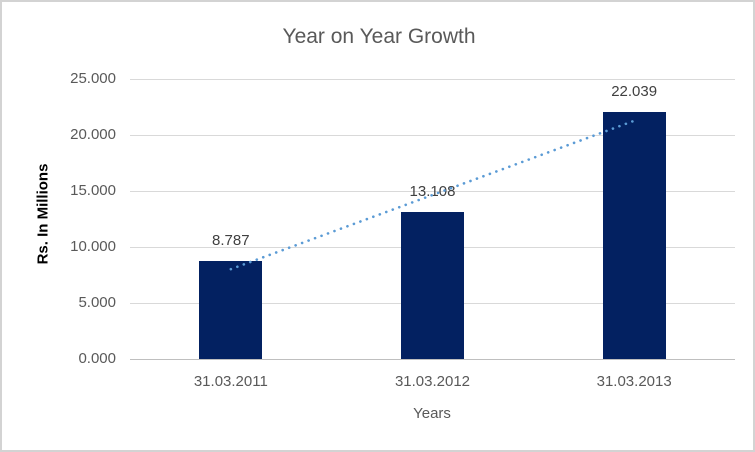 This screenshot has height=452, width=755. Describe the element at coordinates (432, 413) in the screenshot. I see `x-axis-title: Years` at that location.